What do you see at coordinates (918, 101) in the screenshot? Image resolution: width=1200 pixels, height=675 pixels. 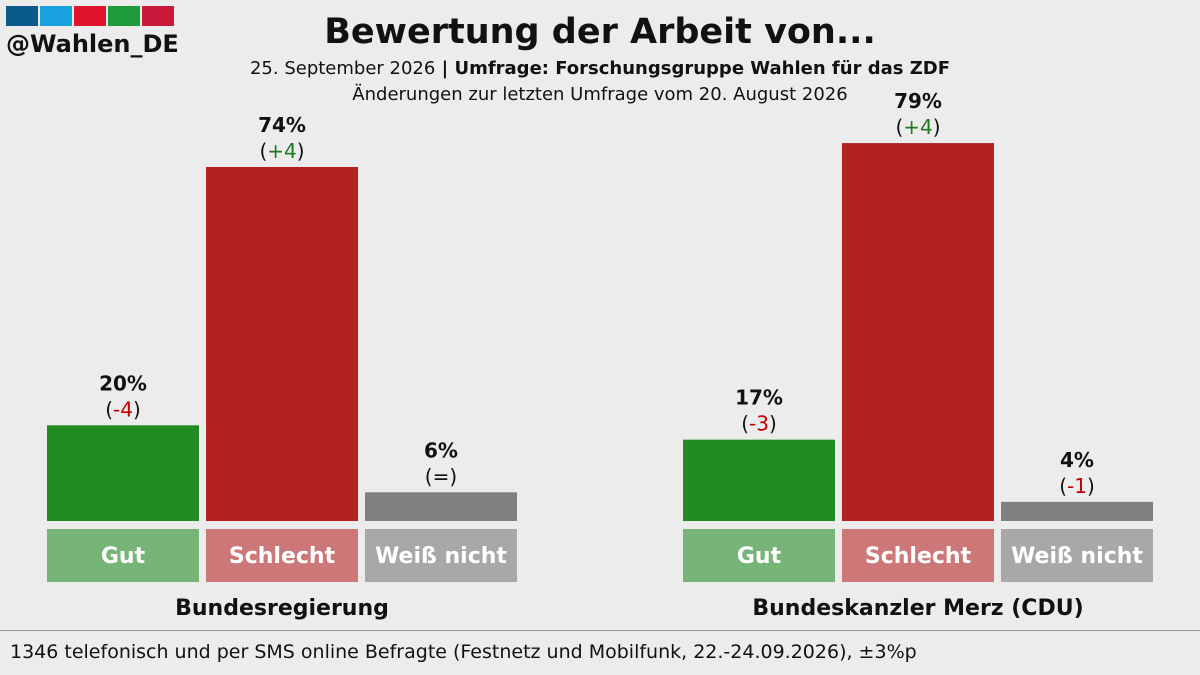 I see `value-label-g2-c2: 79%` at bounding box center [918, 101].